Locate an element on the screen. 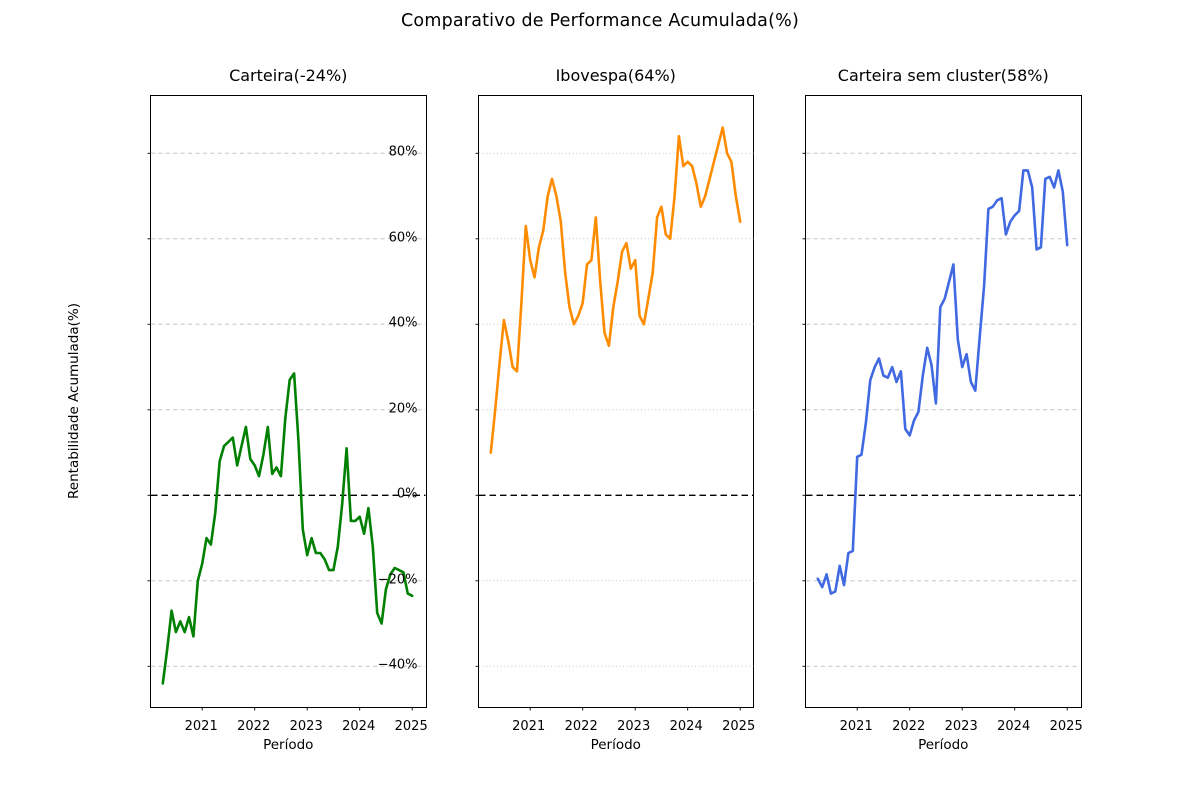 The width and height of the screenshot is (1200, 800). y-tick-label: 20% is located at coordinates (403, 409).